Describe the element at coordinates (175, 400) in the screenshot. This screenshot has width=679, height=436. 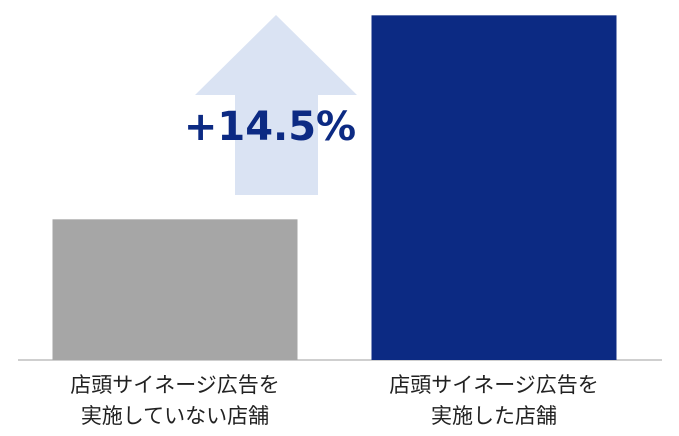
I see `category-label: 店頭サイネージ広告を 実施していない店舗` at that location.